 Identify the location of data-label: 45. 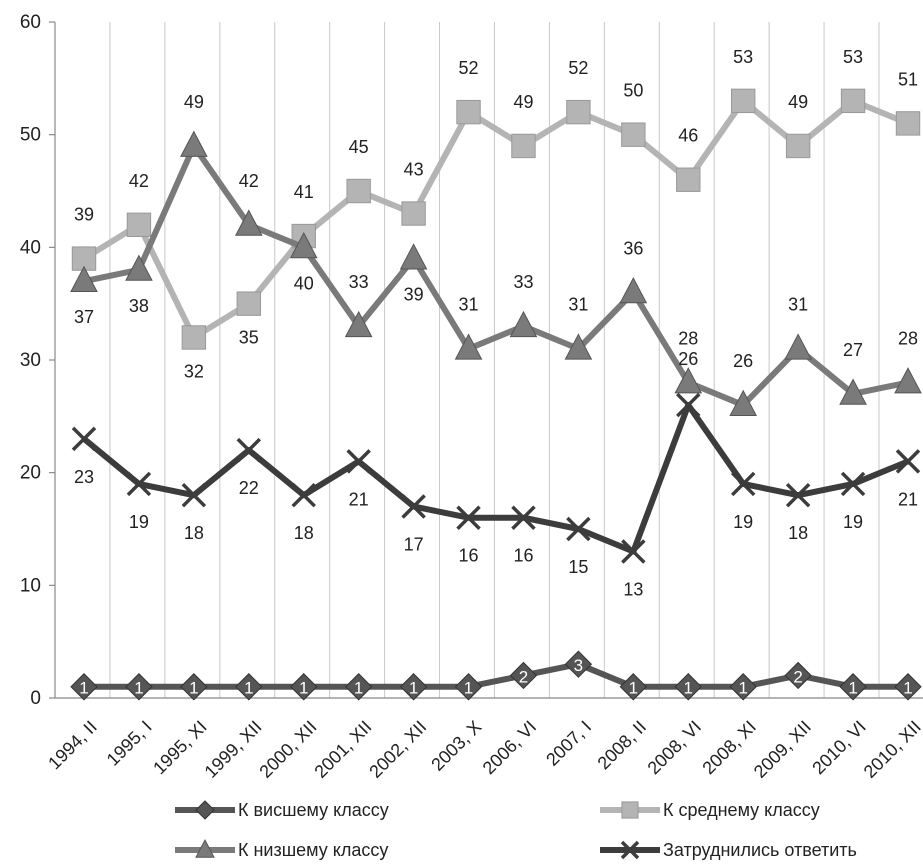
(359, 147).